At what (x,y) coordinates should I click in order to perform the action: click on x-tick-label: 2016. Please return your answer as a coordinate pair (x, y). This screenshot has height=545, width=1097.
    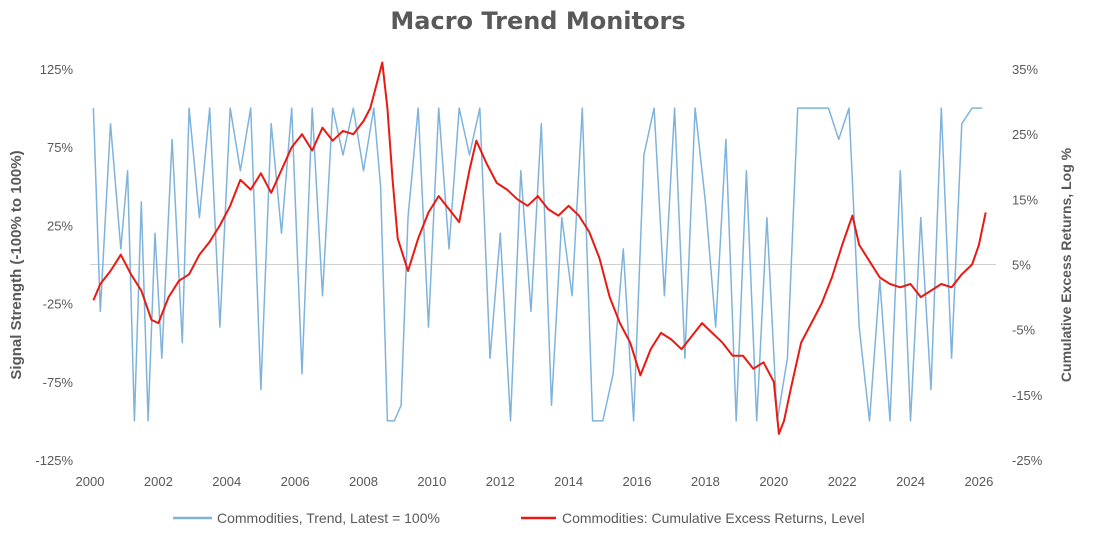
    Looking at the image, I should click on (637, 481).